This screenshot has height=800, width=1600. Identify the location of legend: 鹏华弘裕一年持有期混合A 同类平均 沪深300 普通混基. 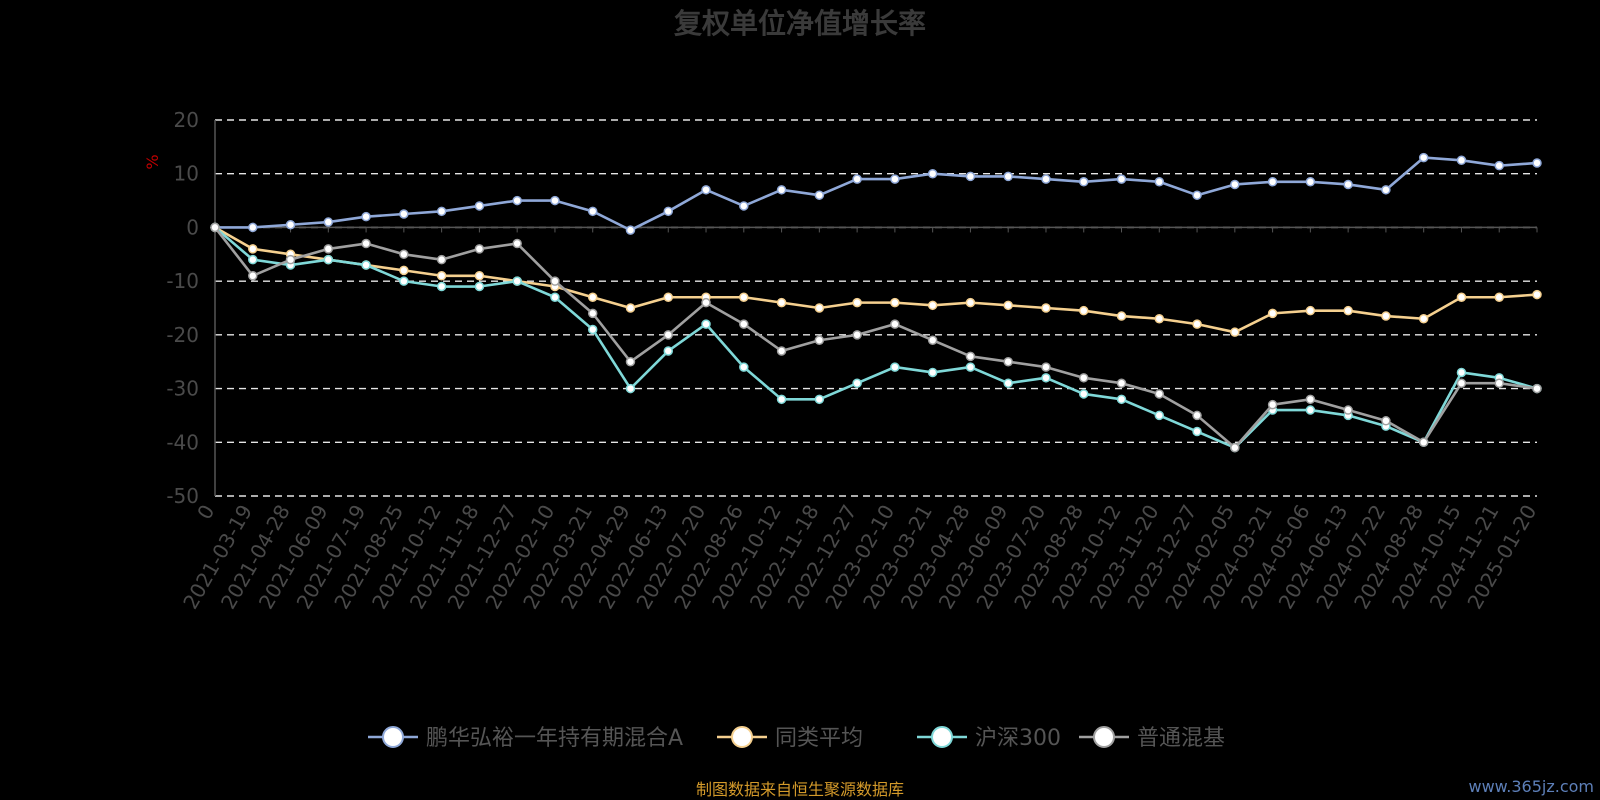
(796, 738).